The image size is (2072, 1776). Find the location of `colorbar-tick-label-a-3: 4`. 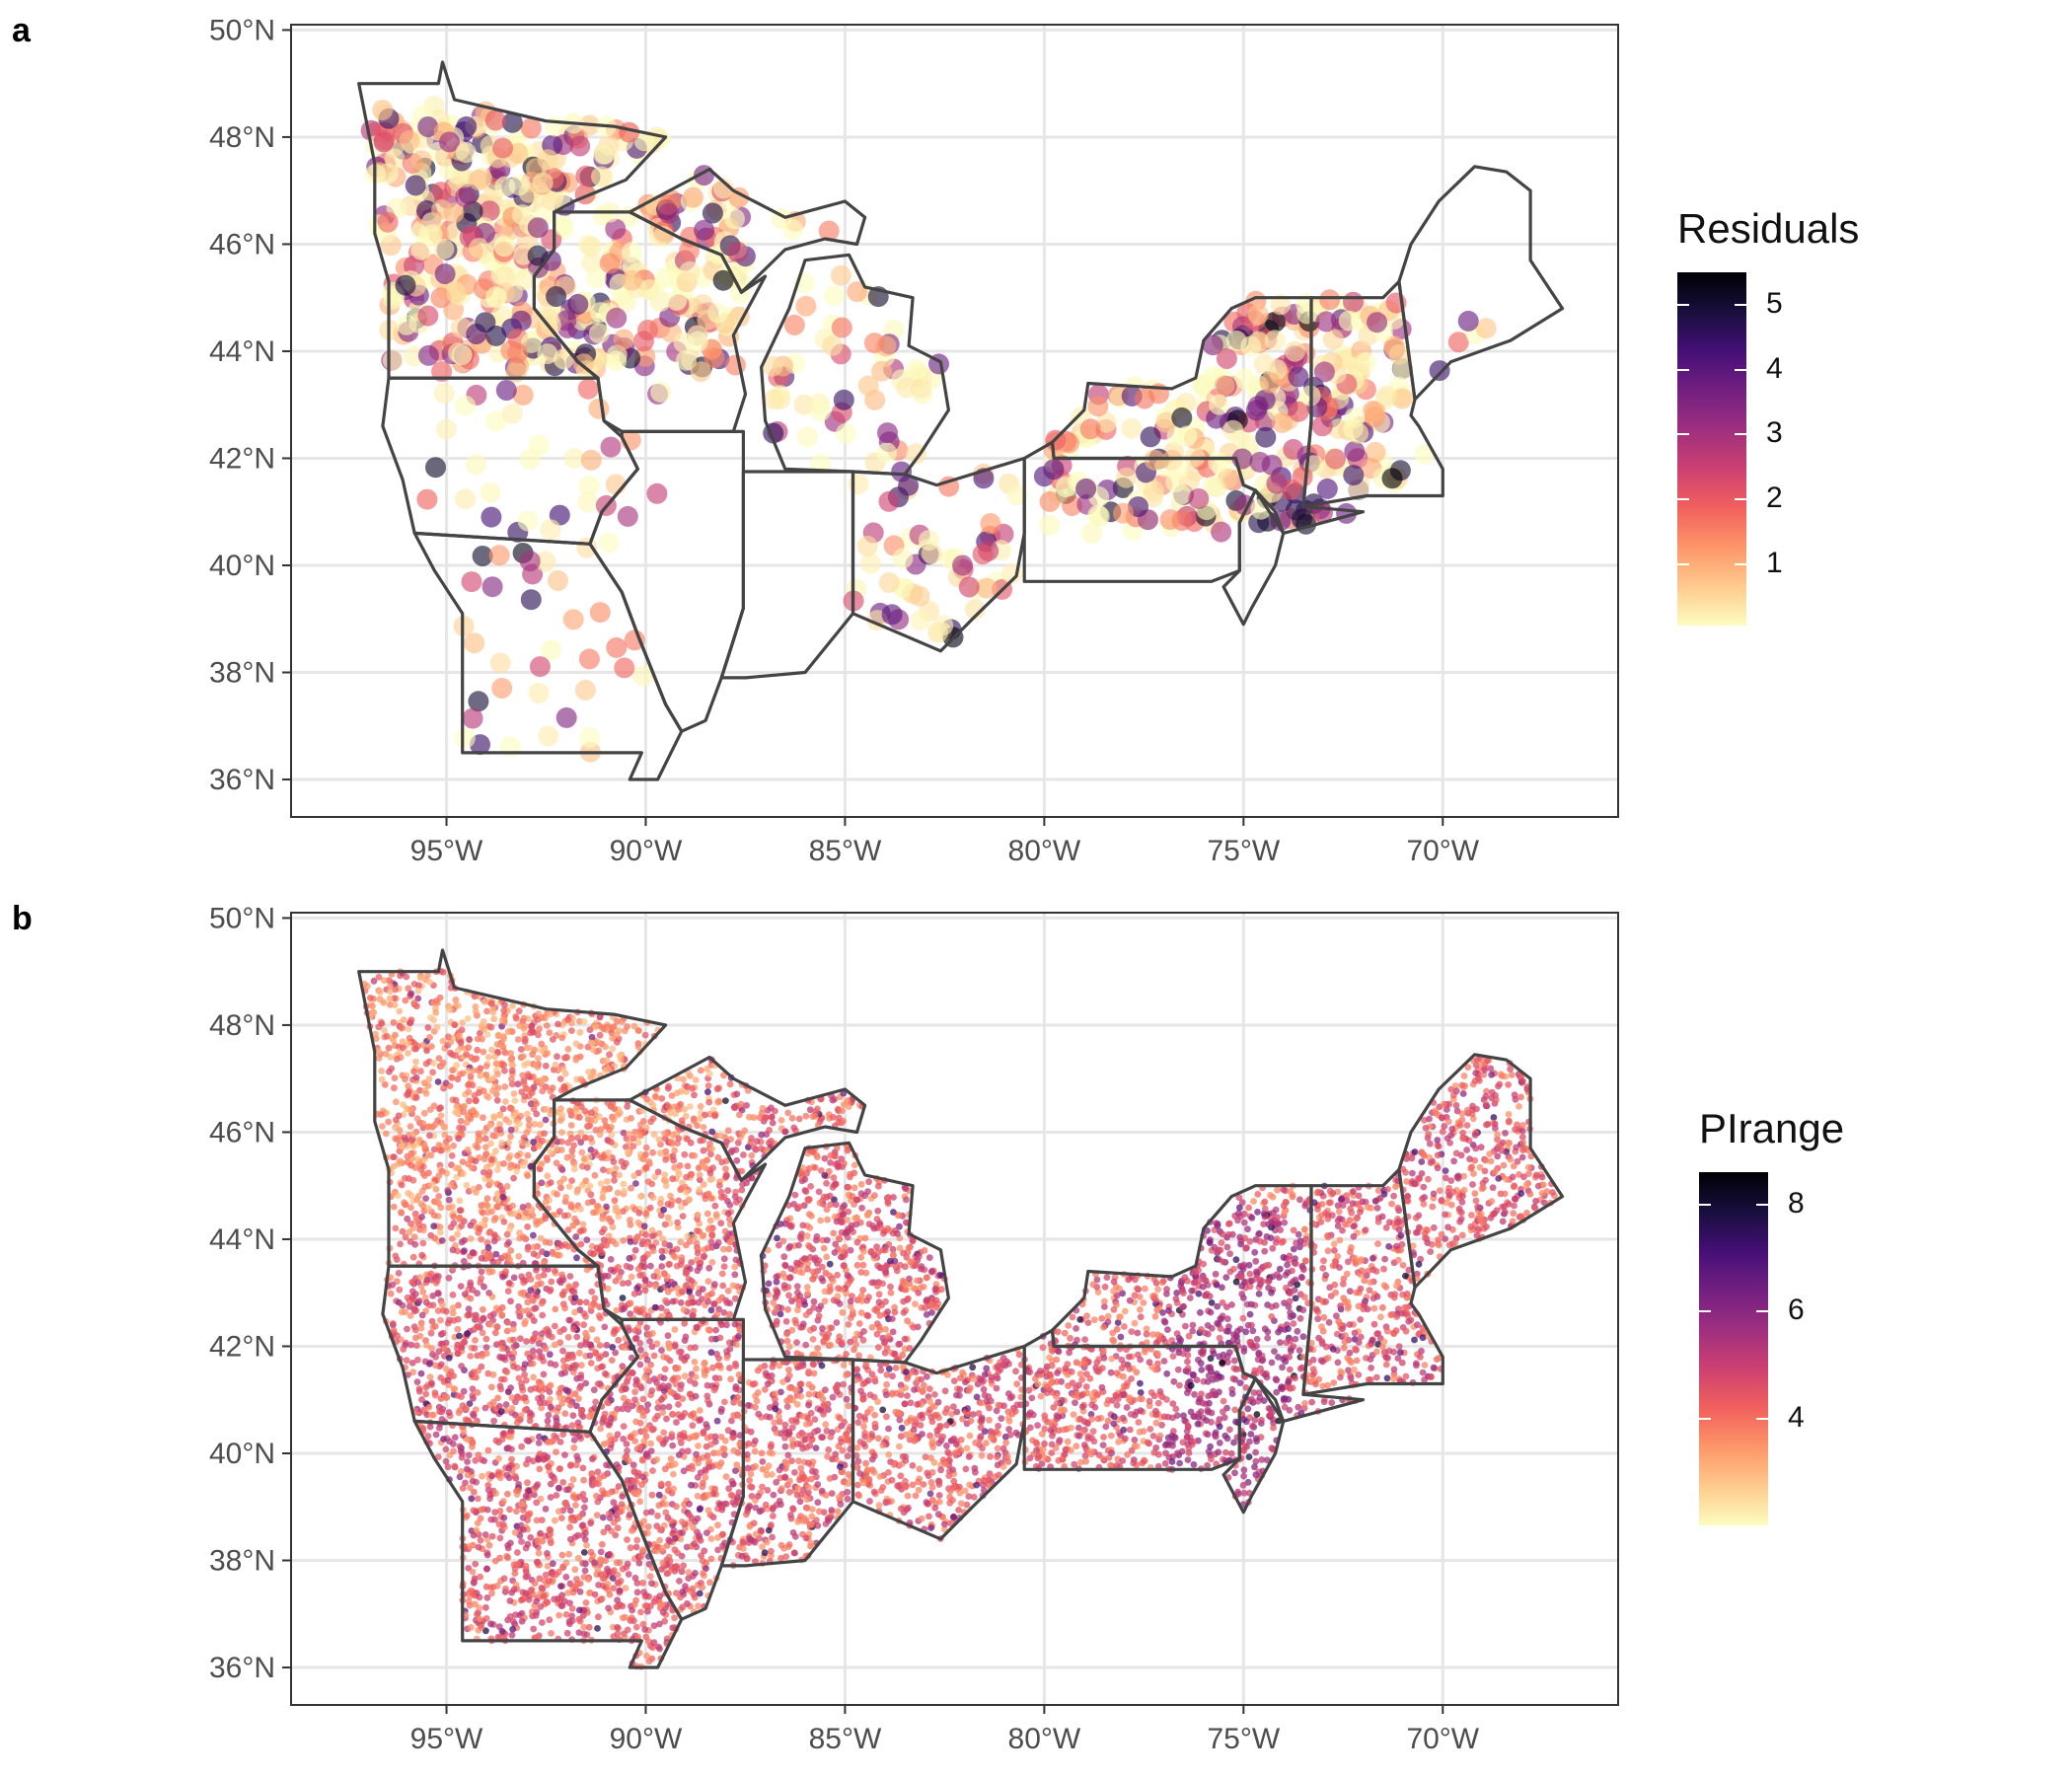

colorbar-tick-label-a-3: 4 is located at coordinates (1774, 368).